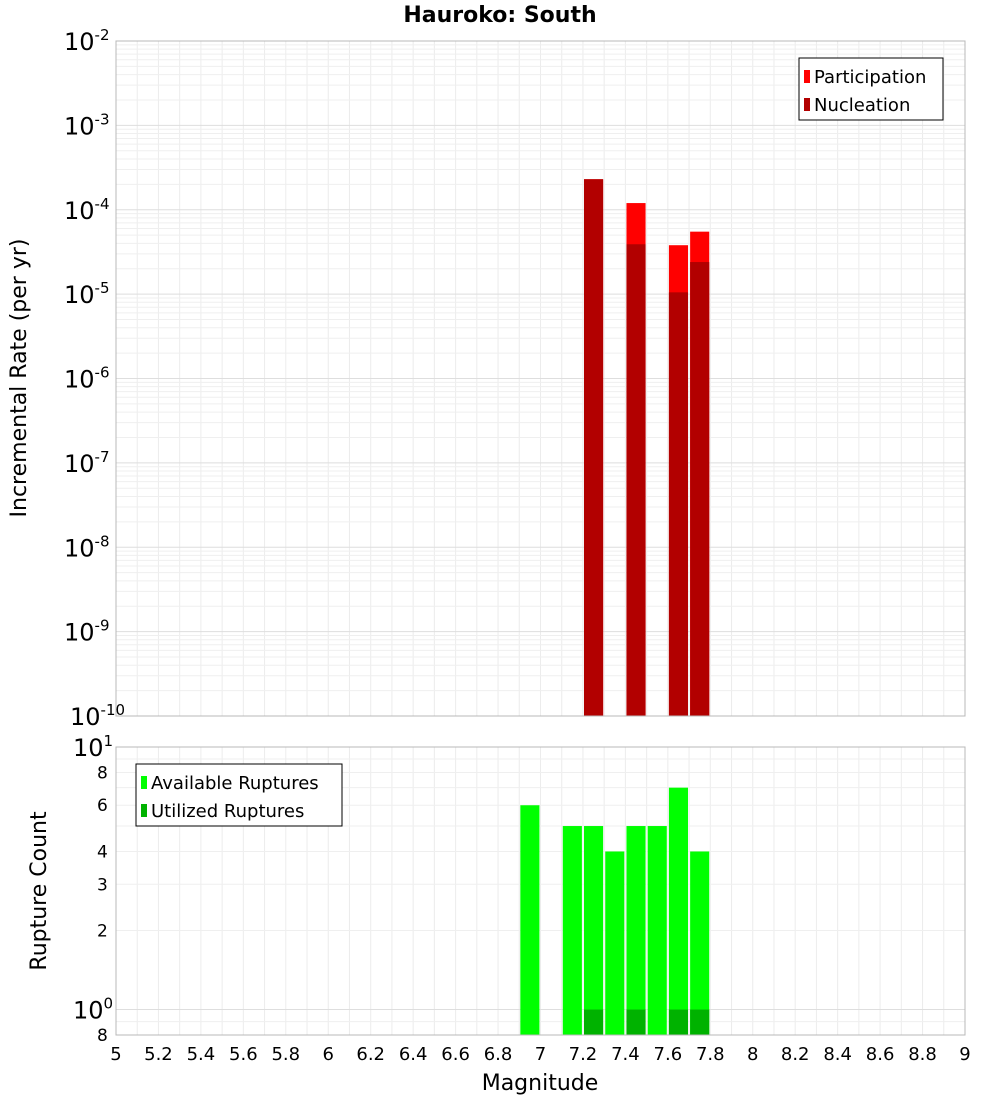 The width and height of the screenshot is (1000, 1100). I want to click on x-tick-label: 8.6, so click(880, 1054).